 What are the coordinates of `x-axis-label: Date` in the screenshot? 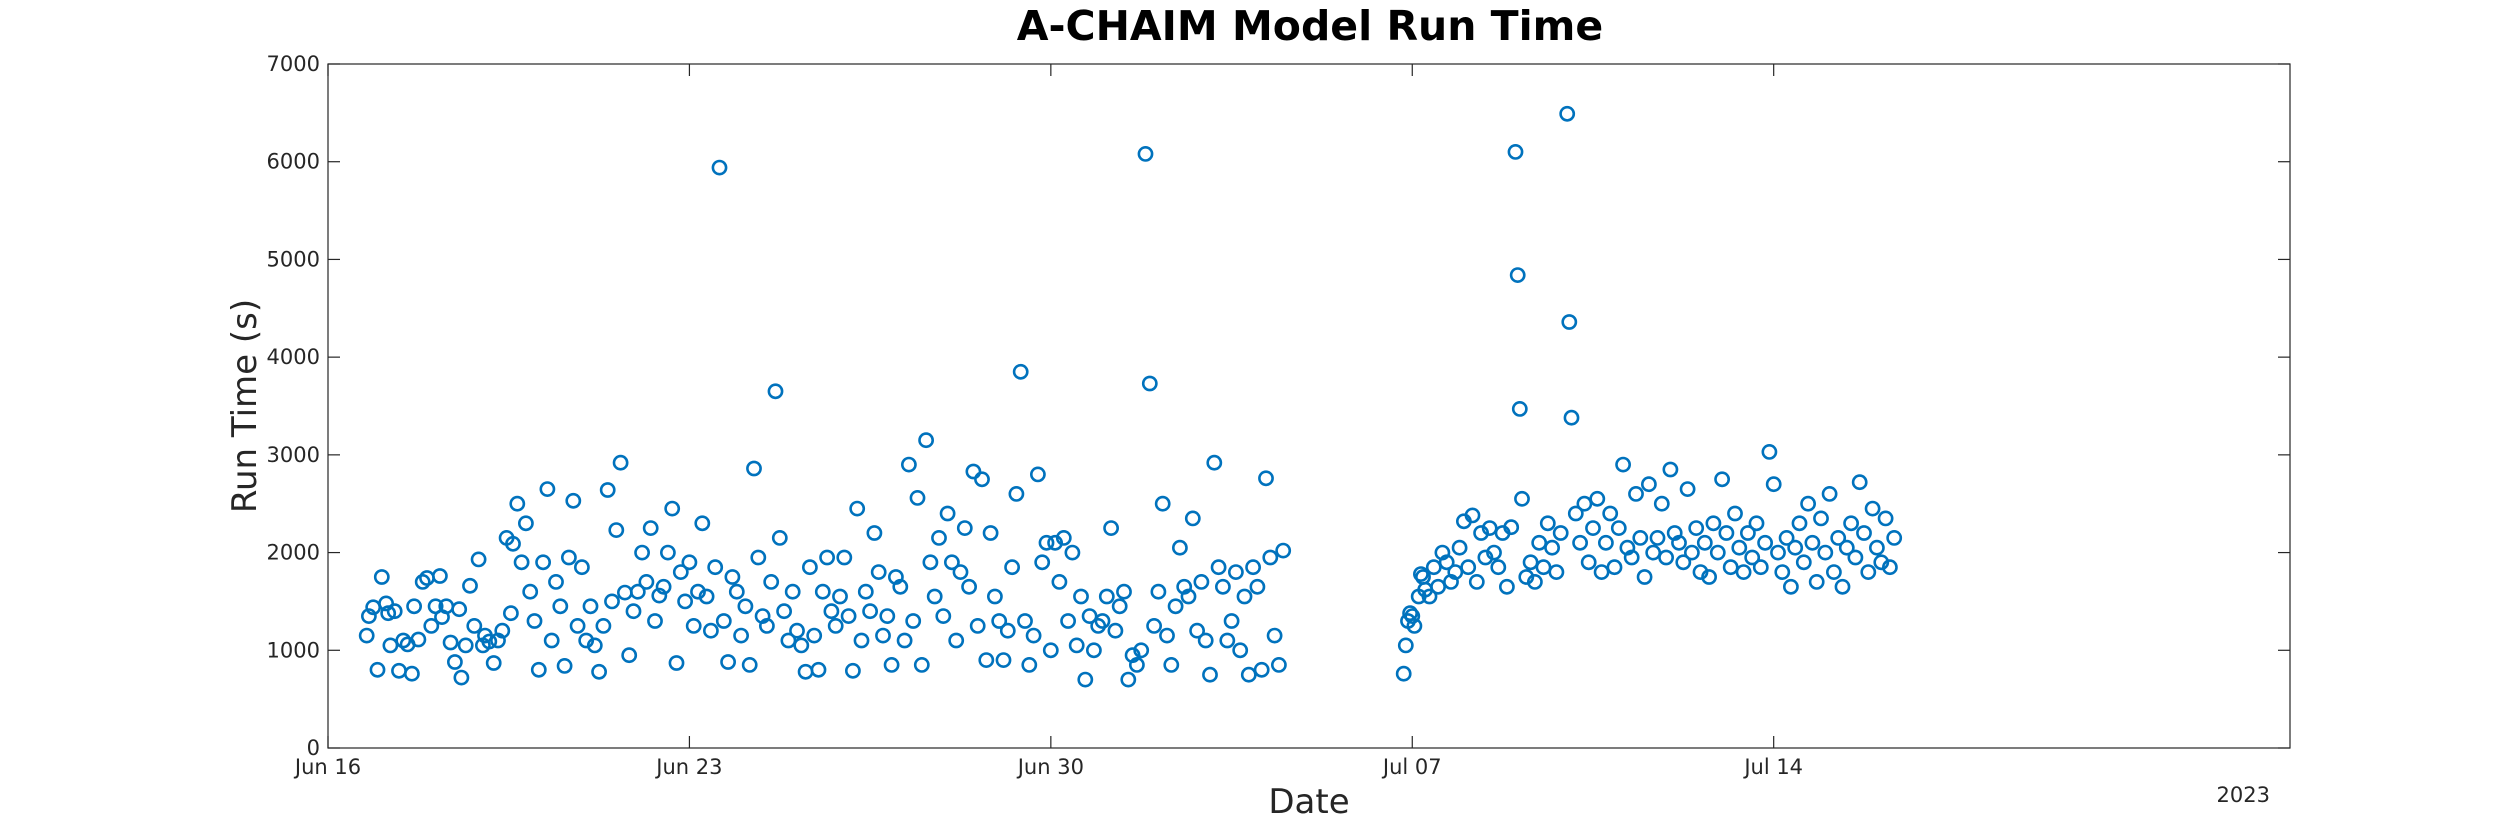 It's located at (1308, 802).